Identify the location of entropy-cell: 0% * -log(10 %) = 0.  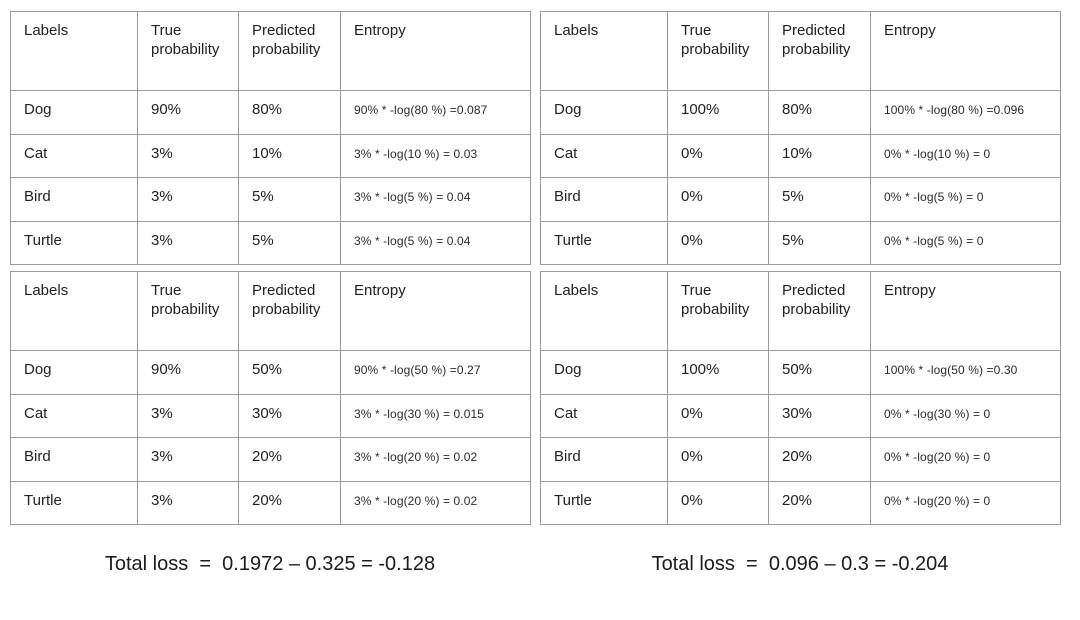
(965, 155).